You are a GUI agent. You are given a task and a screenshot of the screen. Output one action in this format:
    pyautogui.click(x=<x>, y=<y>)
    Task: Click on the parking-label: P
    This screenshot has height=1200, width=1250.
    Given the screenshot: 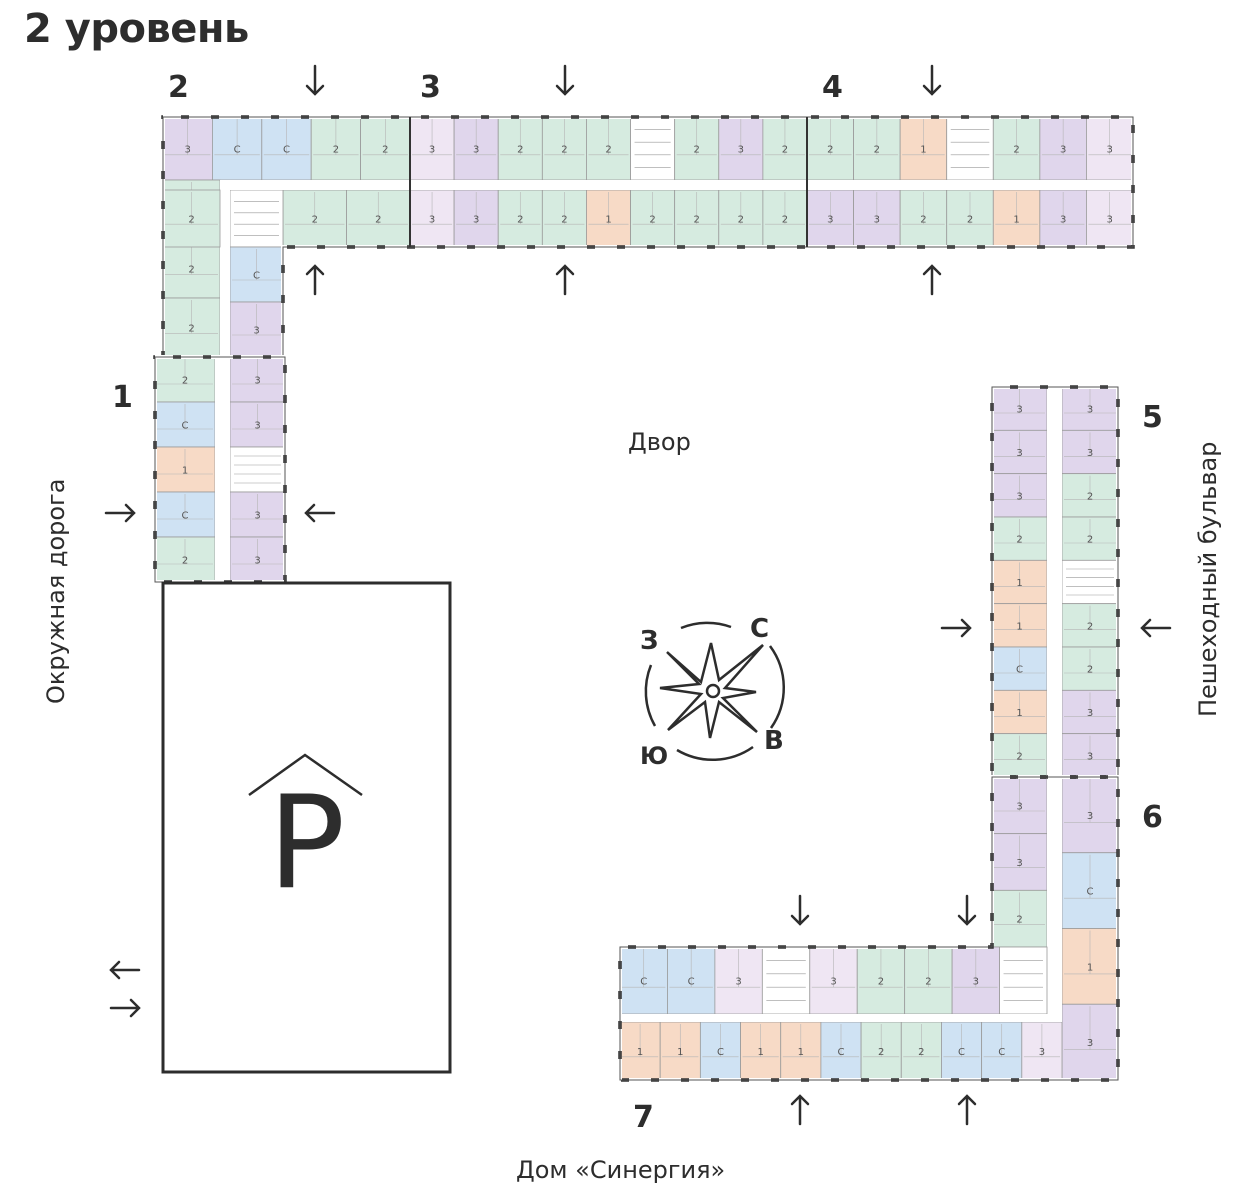 What is the action you would take?
    pyautogui.click(x=307, y=843)
    